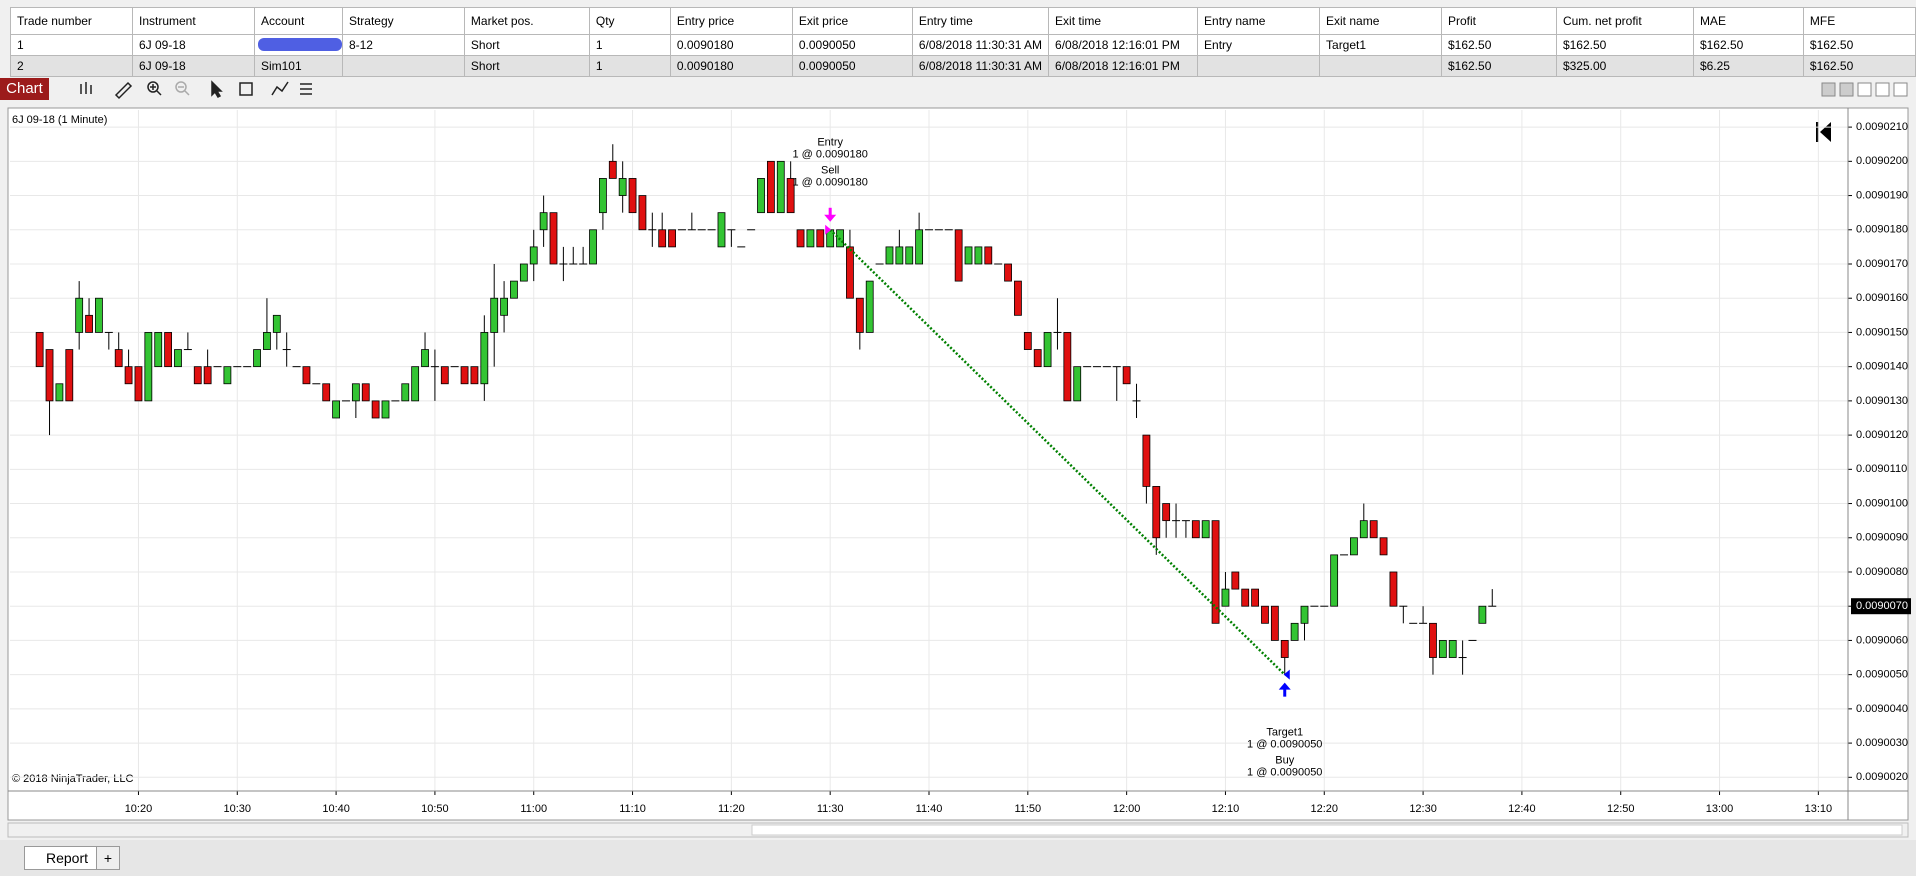 The image size is (1916, 876). I want to click on pointer-icon, so click(217, 89).